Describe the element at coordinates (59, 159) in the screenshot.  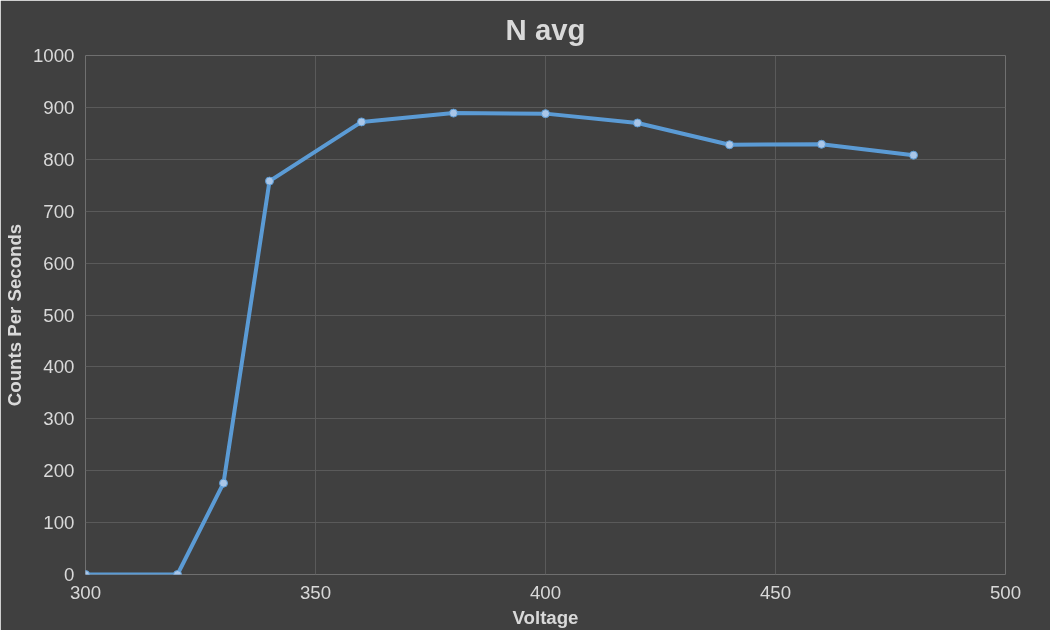
I see `y-tick-label: 800` at that location.